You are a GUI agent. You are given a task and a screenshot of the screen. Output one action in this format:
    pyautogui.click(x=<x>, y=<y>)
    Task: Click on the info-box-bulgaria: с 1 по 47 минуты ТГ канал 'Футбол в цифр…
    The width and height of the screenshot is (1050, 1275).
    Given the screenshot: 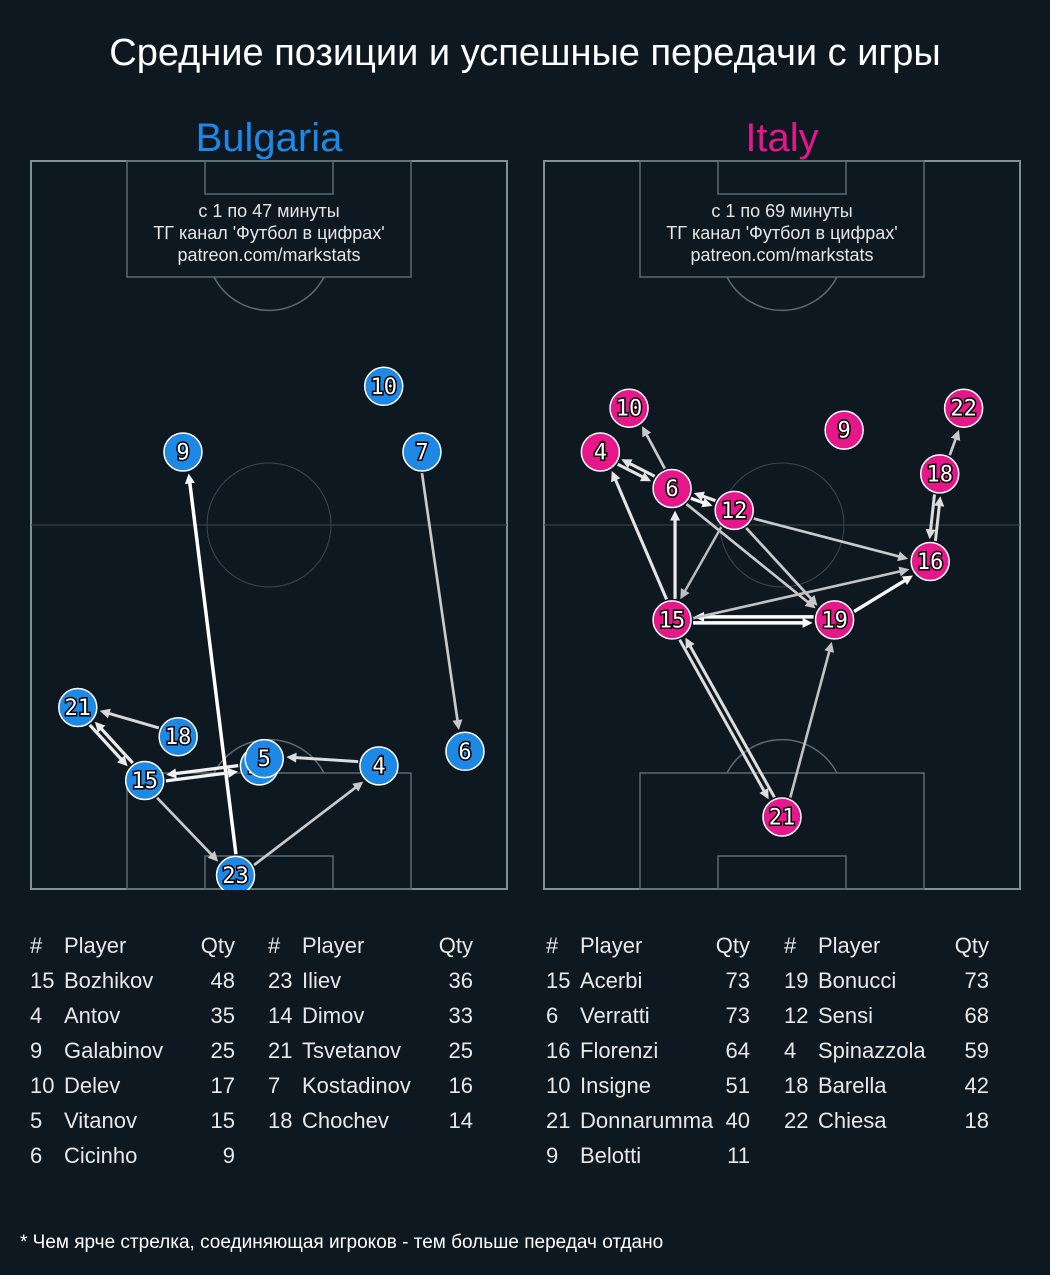 What is the action you would take?
    pyautogui.click(x=269, y=233)
    